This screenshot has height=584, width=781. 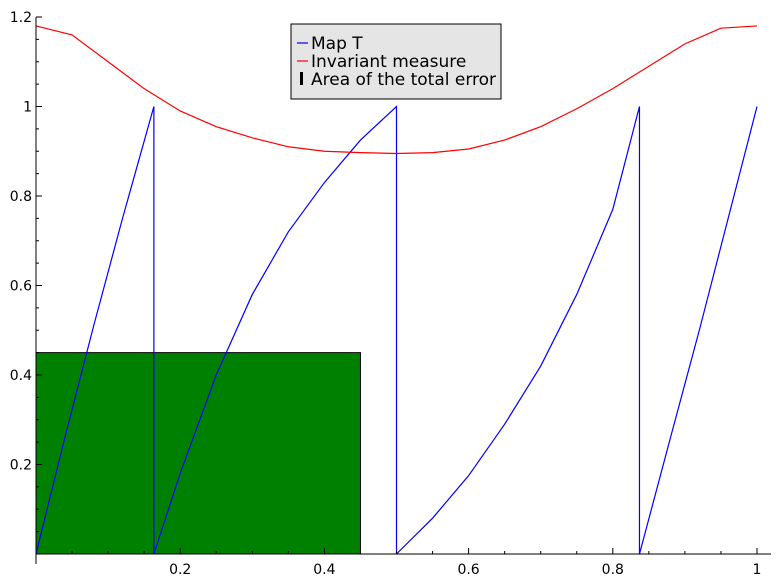 I want to click on y-tick-label: 0.4, so click(x=21, y=376).